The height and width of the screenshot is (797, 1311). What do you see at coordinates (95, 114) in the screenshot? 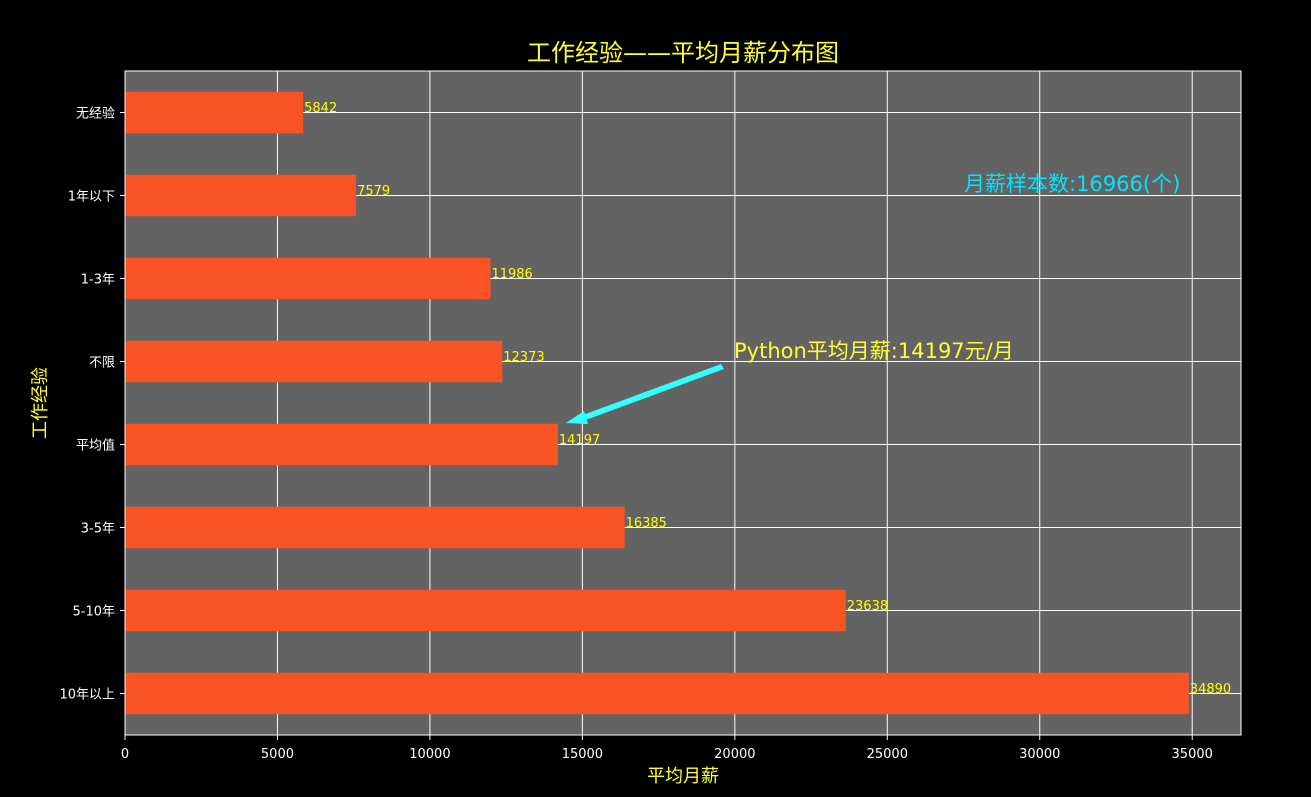
I see `y-tick-label: 无经验` at bounding box center [95, 114].